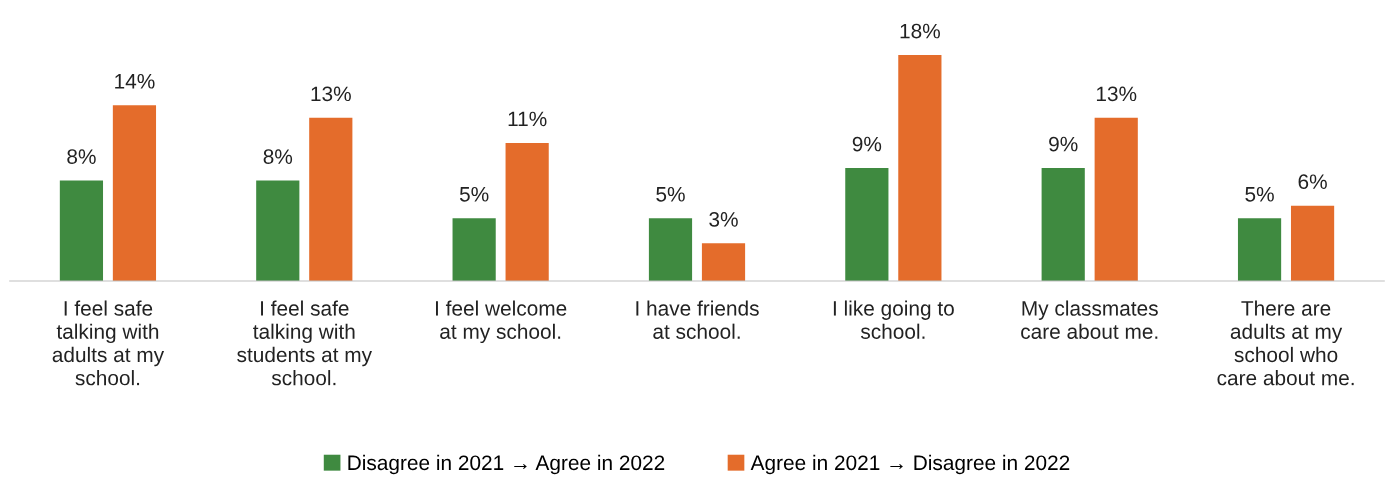 The height and width of the screenshot is (493, 1394). Describe the element at coordinates (910, 464) in the screenshot. I see `legend-label: Agree in 2021 → Disagree in 2022` at that location.